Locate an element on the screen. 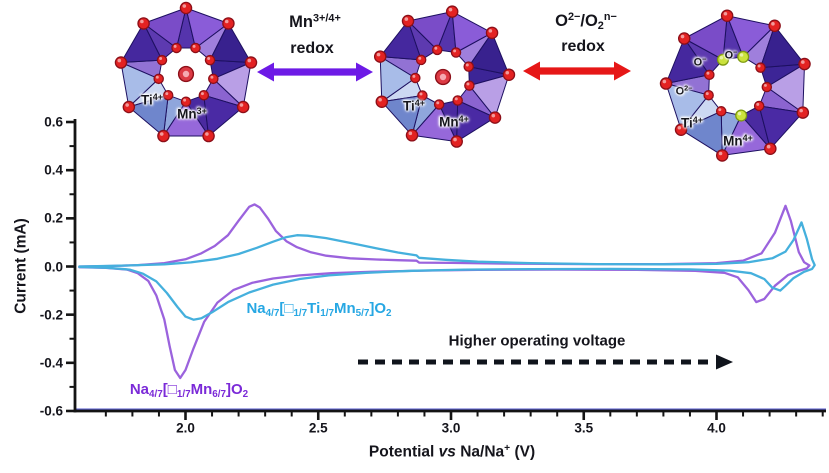 The image size is (829, 473). series-label-mn: Na4/7[□1/7Mn6/7]O2 is located at coordinates (189, 391).